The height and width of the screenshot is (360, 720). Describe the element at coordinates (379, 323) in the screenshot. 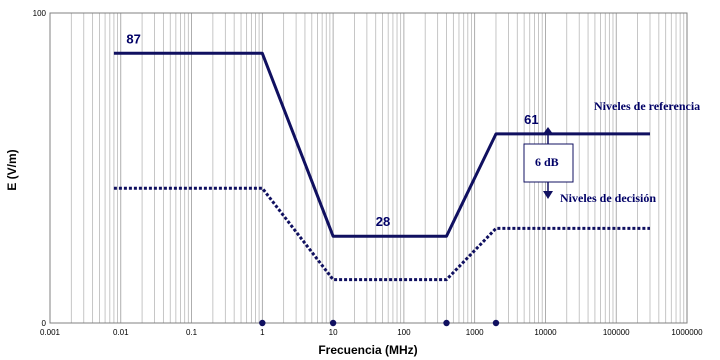

I see `x-markers` at that location.